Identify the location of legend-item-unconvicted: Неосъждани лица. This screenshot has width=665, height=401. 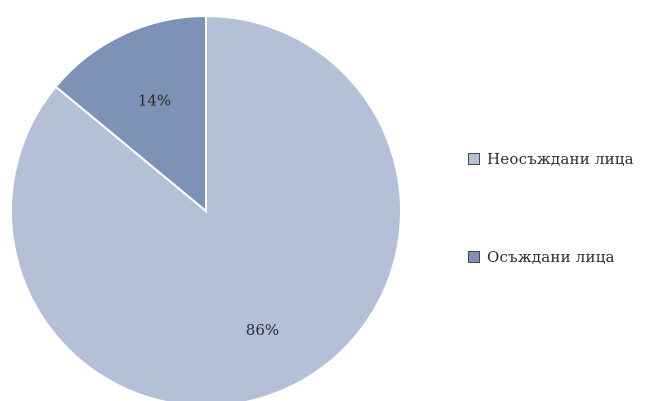
(551, 159).